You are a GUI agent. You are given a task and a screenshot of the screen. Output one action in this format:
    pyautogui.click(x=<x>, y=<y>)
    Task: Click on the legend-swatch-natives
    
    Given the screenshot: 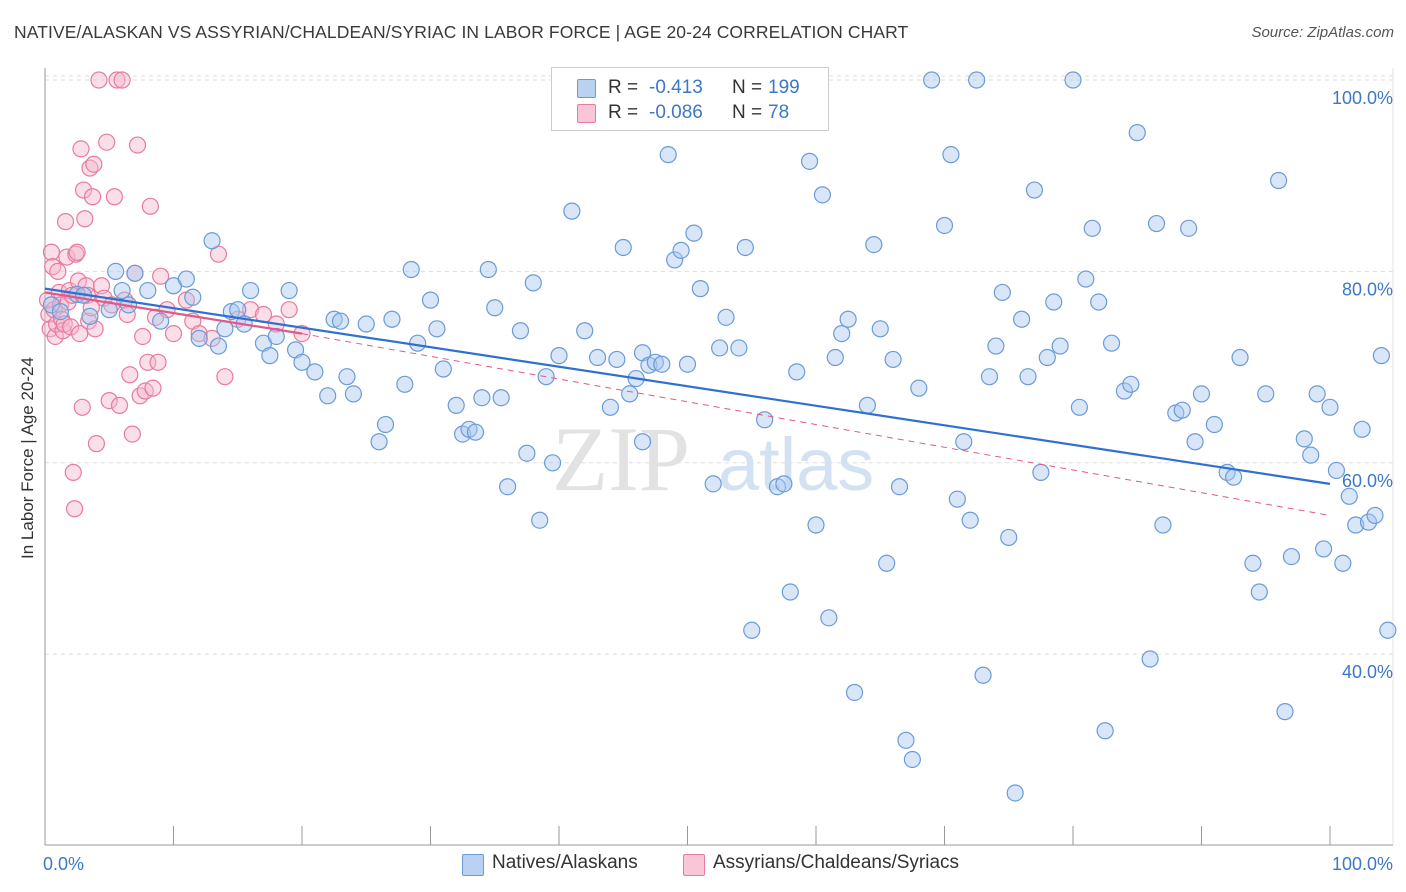 What is the action you would take?
    pyautogui.click(x=586, y=88)
    